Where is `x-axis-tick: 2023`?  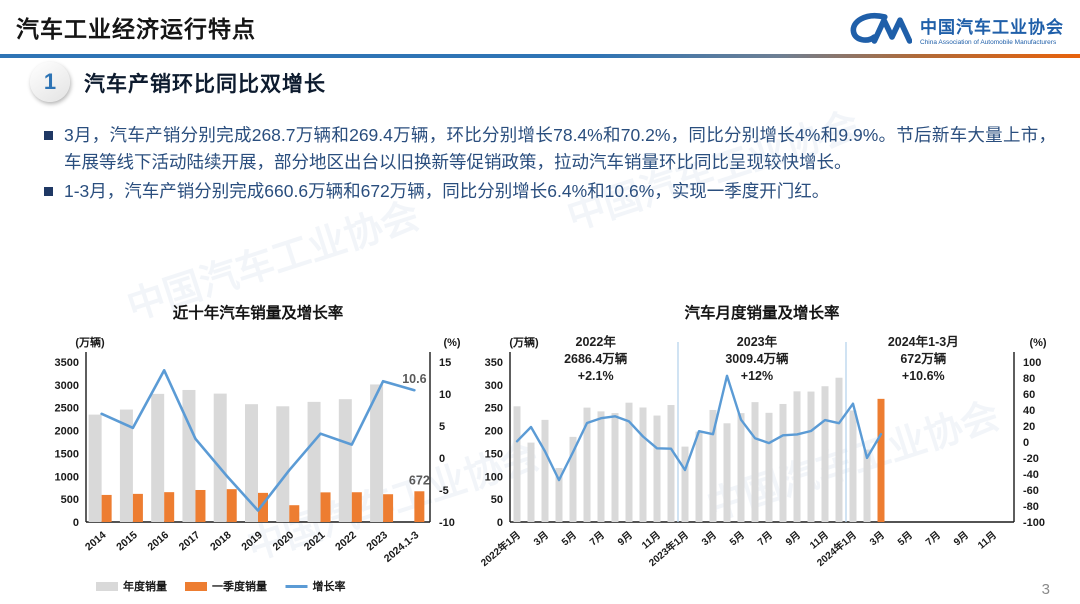
x-axis-tick: 2023 is located at coordinates (377, 541).